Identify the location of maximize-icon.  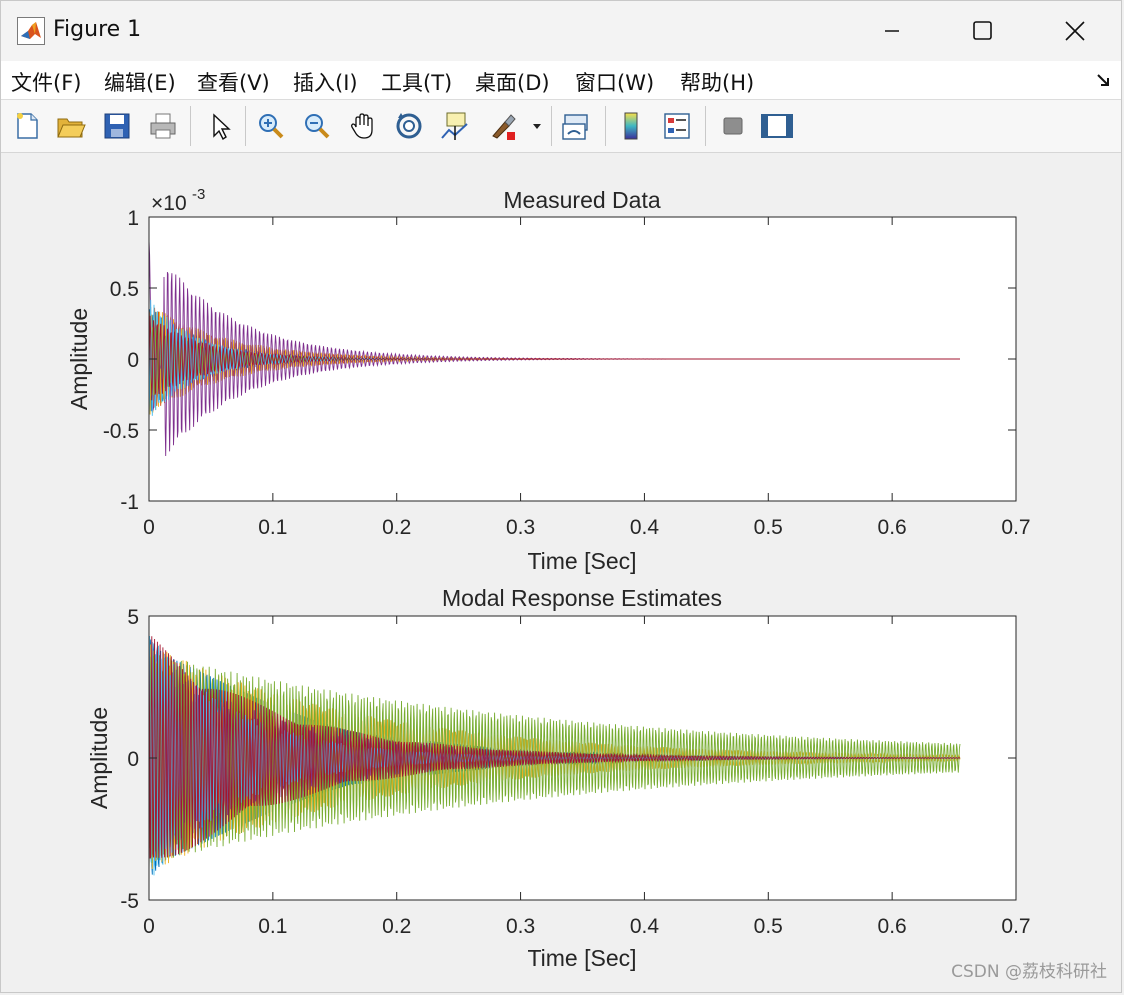
(982, 30).